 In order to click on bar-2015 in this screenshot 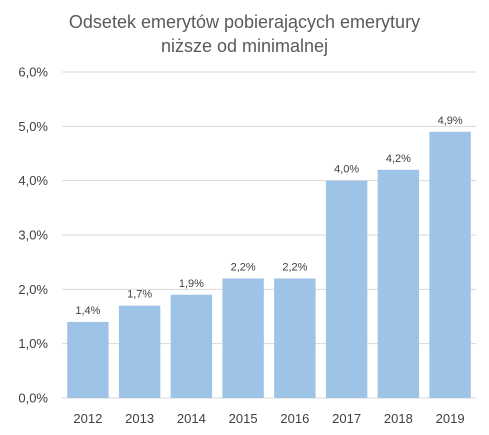, I will do `click(243, 338)`.